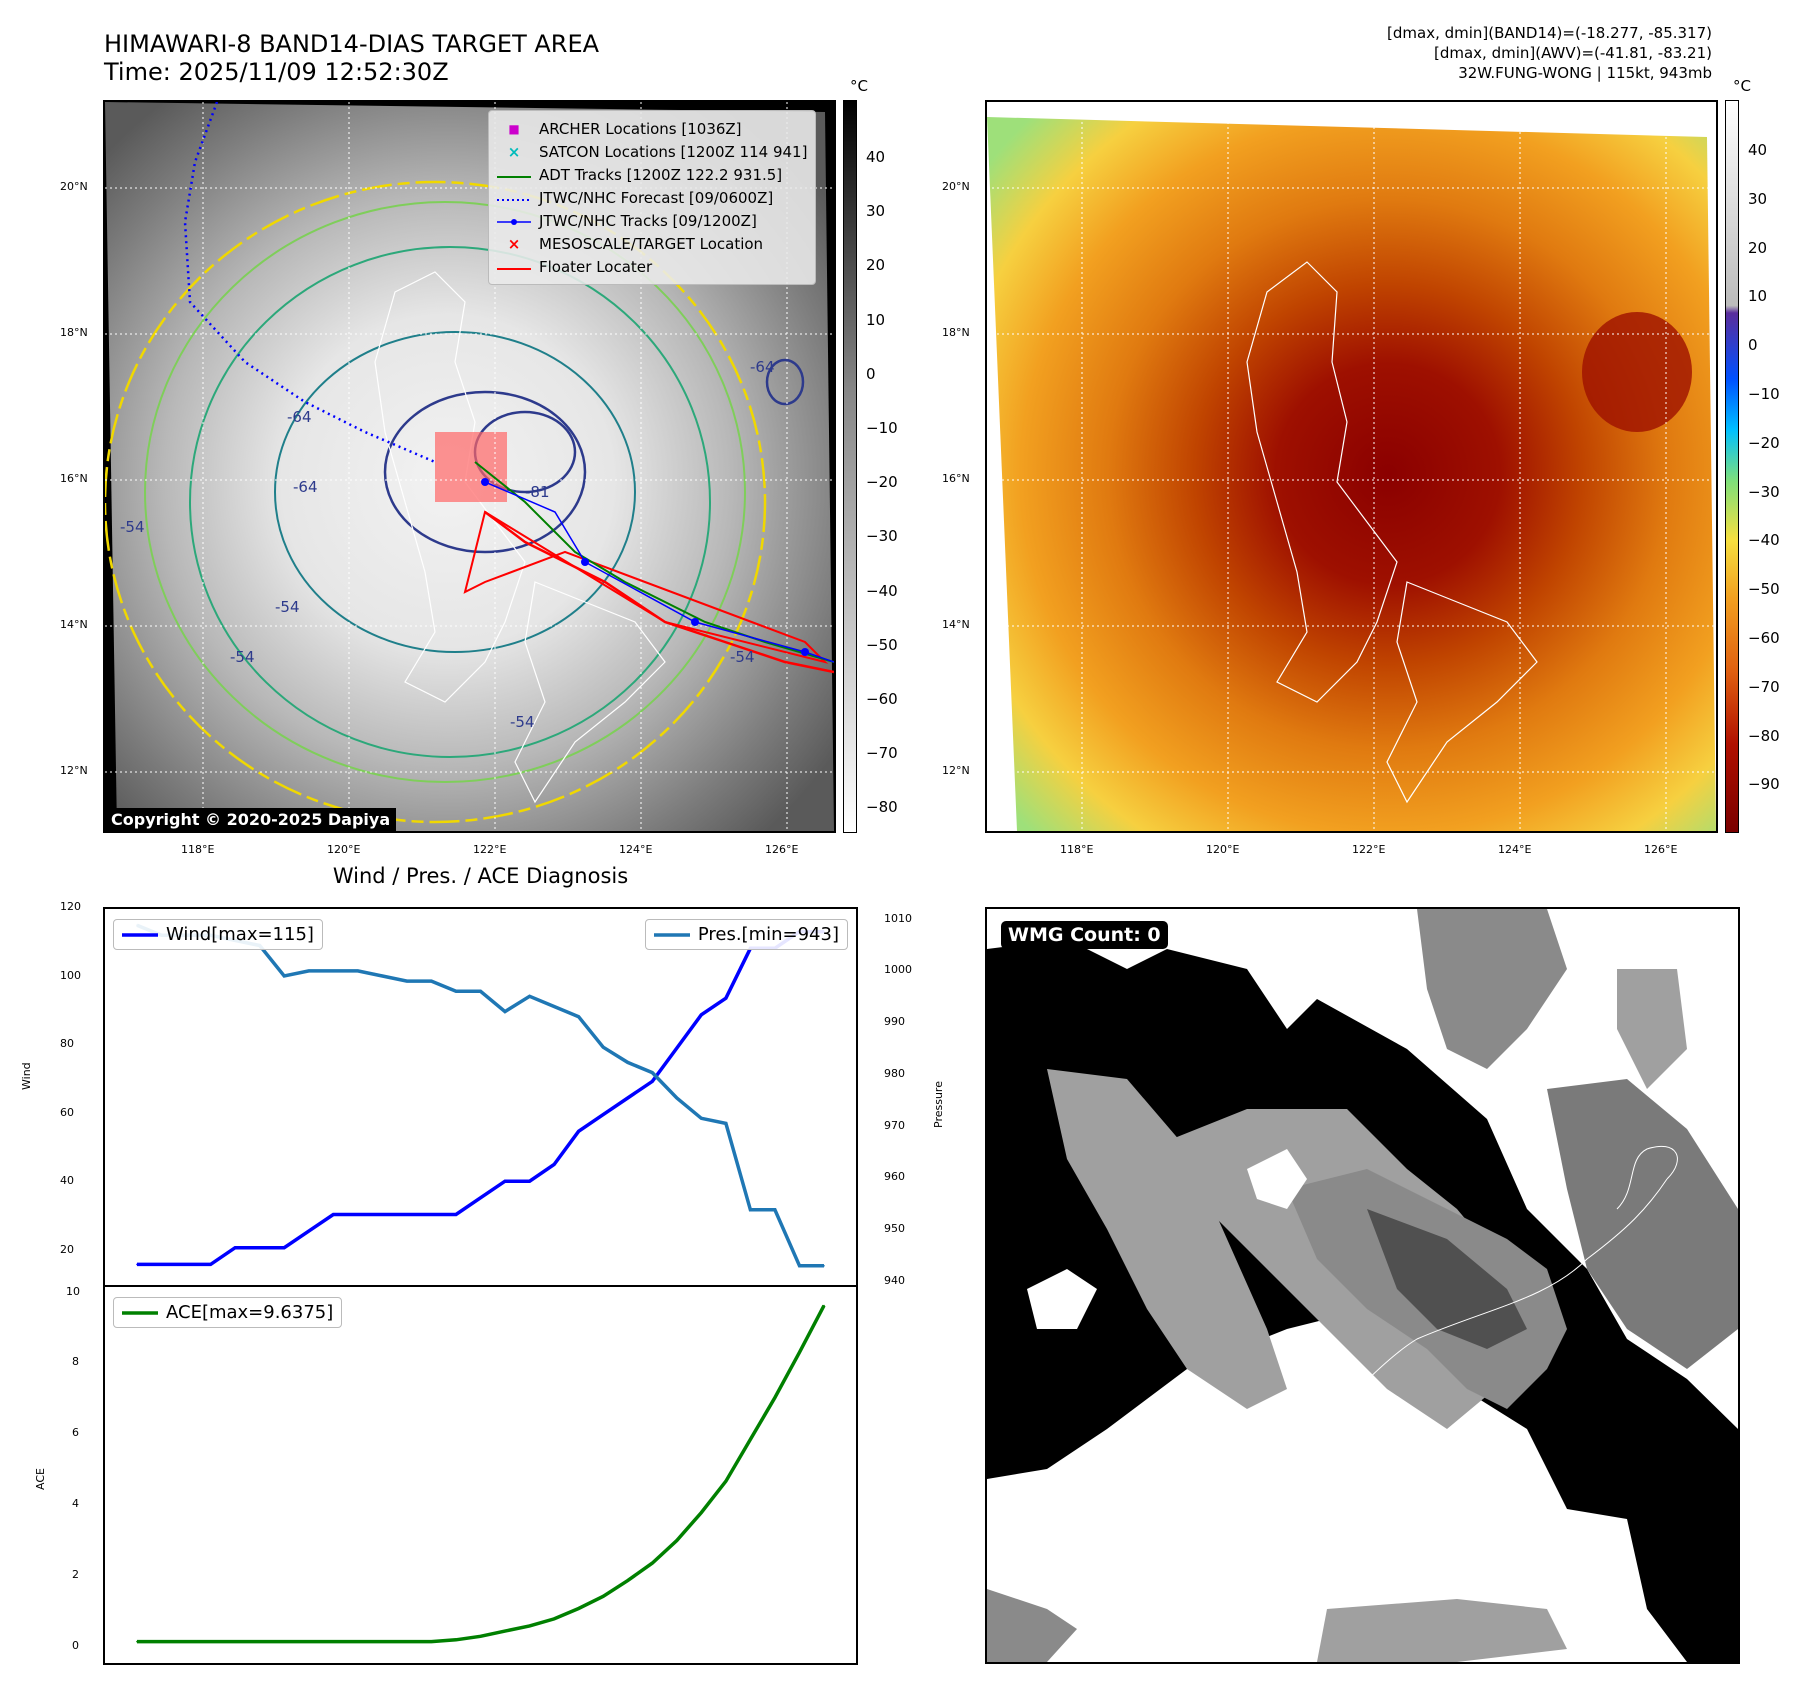 The height and width of the screenshot is (1690, 1797). What do you see at coordinates (514, 128) in the screenshot?
I see `square-icon: ■` at bounding box center [514, 128].